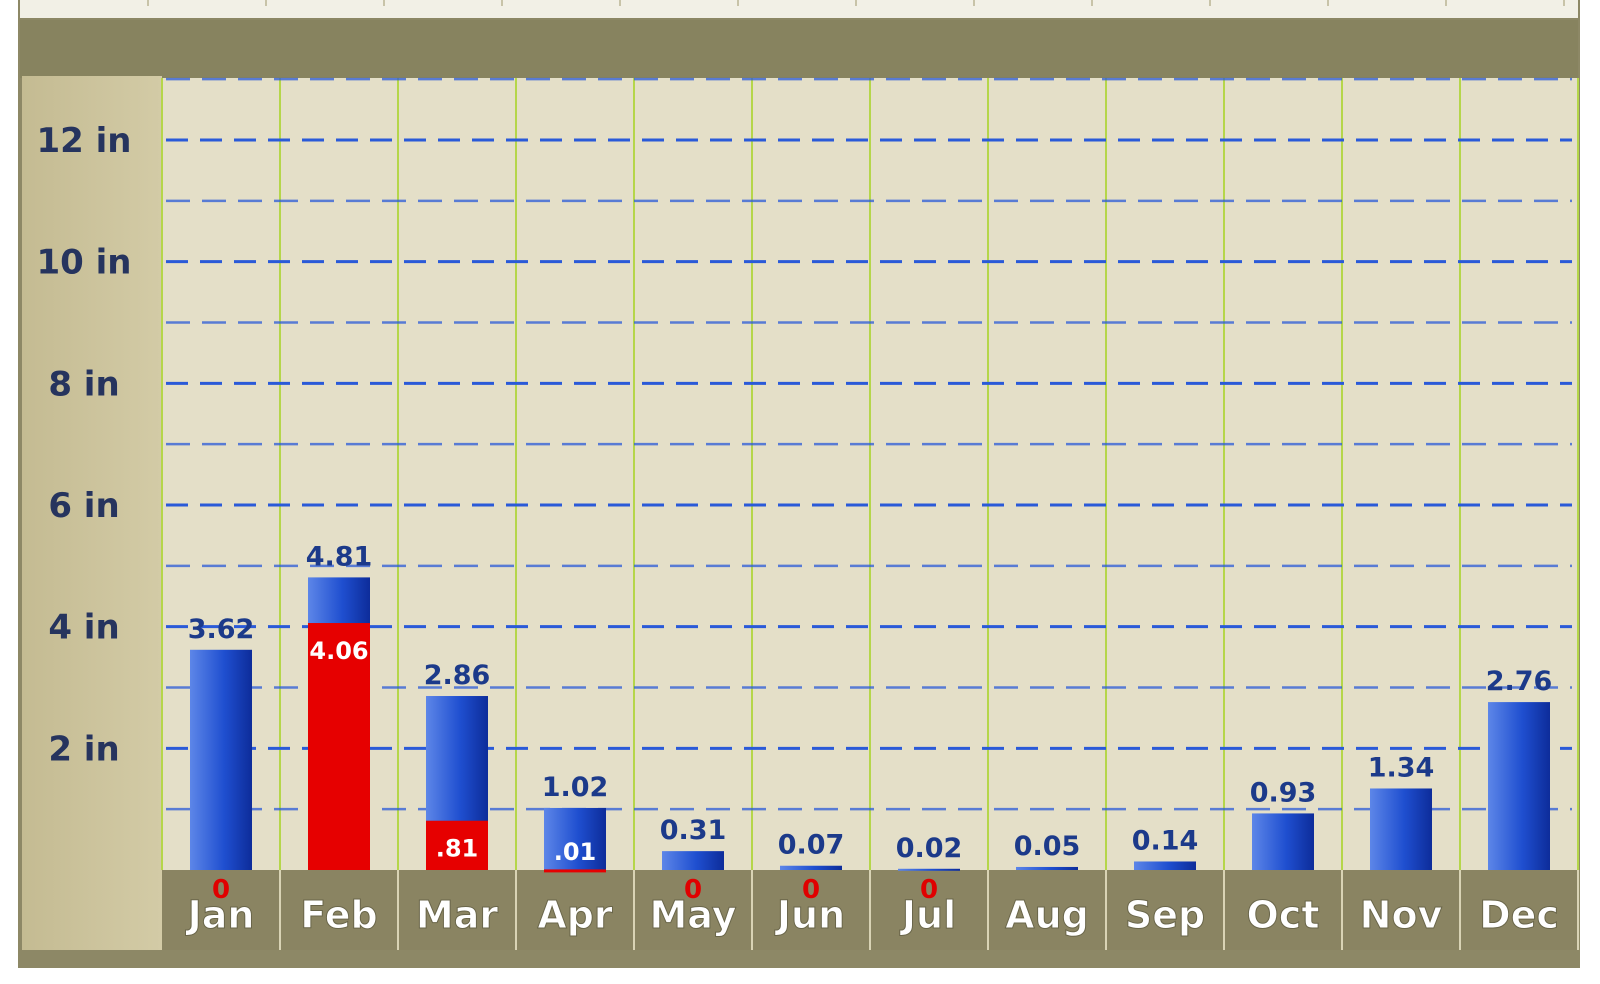 The width and height of the screenshot is (1600, 984). Describe the element at coordinates (927, 915) in the screenshot. I see `month-label-jul: Jul` at that location.